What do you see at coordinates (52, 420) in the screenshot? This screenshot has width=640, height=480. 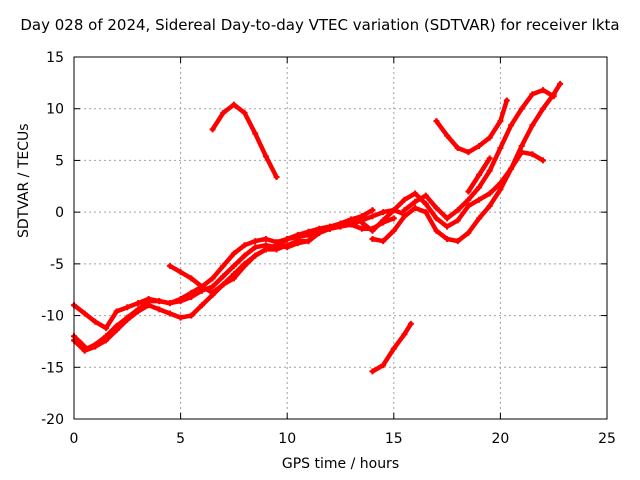 I see `y-tick-label: -20` at bounding box center [52, 420].